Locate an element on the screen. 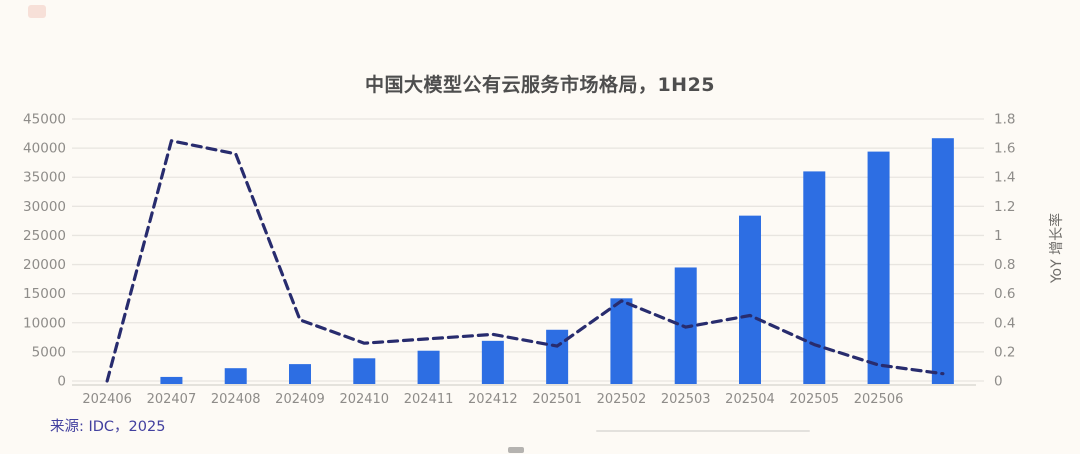 This screenshot has height=454, width=1080. x-axis-tick-label: 202504 is located at coordinates (750, 399).